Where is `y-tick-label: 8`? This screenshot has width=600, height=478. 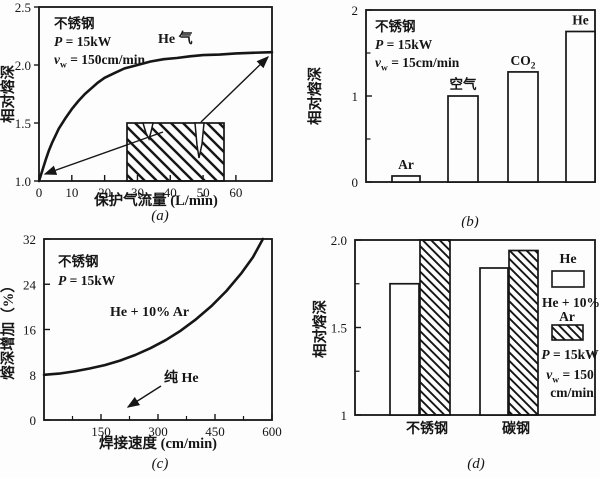 y-tick-label: 8 is located at coordinates (33, 375).